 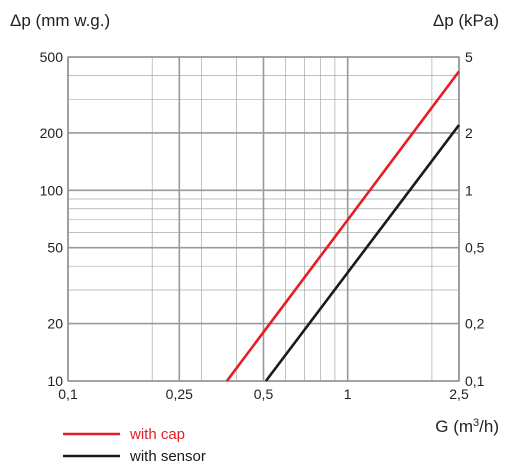 What do you see at coordinates (124, 434) in the screenshot?
I see `legend-item-with-cap: with cap` at bounding box center [124, 434].